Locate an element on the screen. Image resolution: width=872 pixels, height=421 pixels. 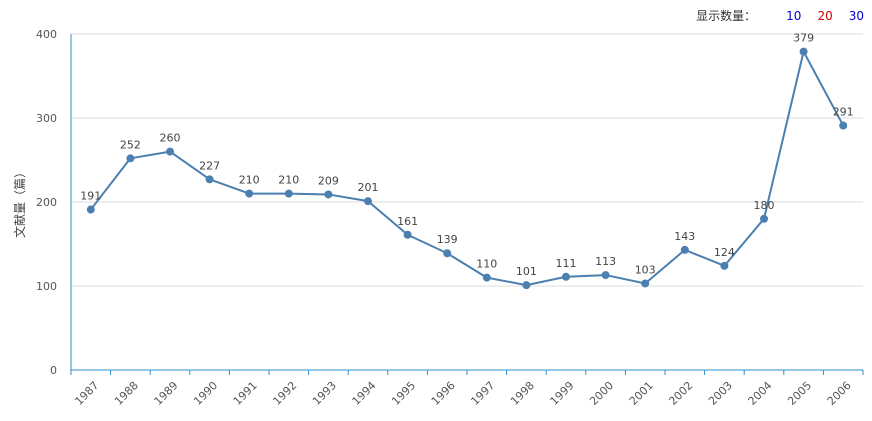
y-tick-label: 400 is located at coordinates (46, 34).